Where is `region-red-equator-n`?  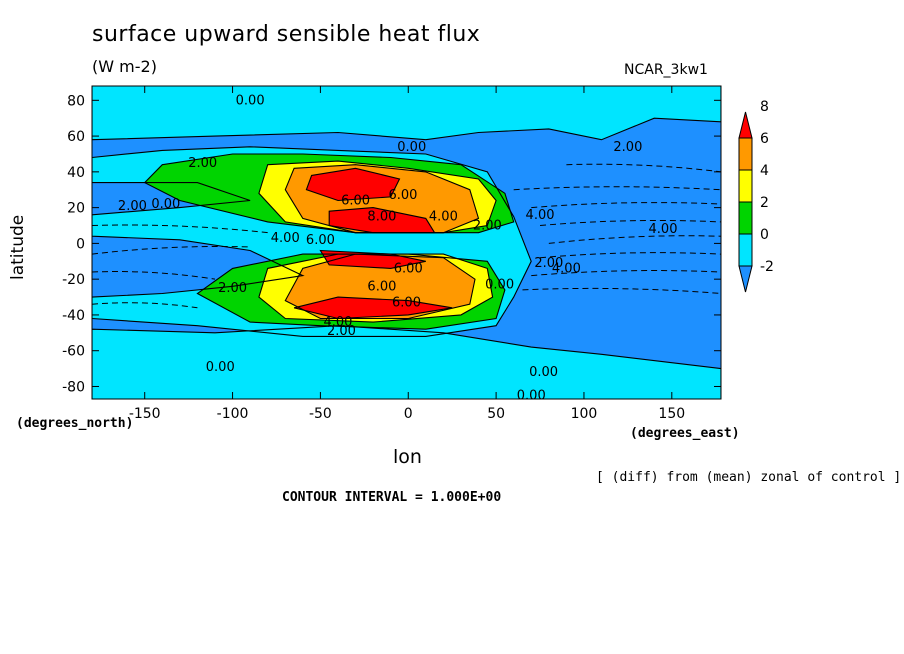
region-red-equator-n is located at coordinates (382, 220).